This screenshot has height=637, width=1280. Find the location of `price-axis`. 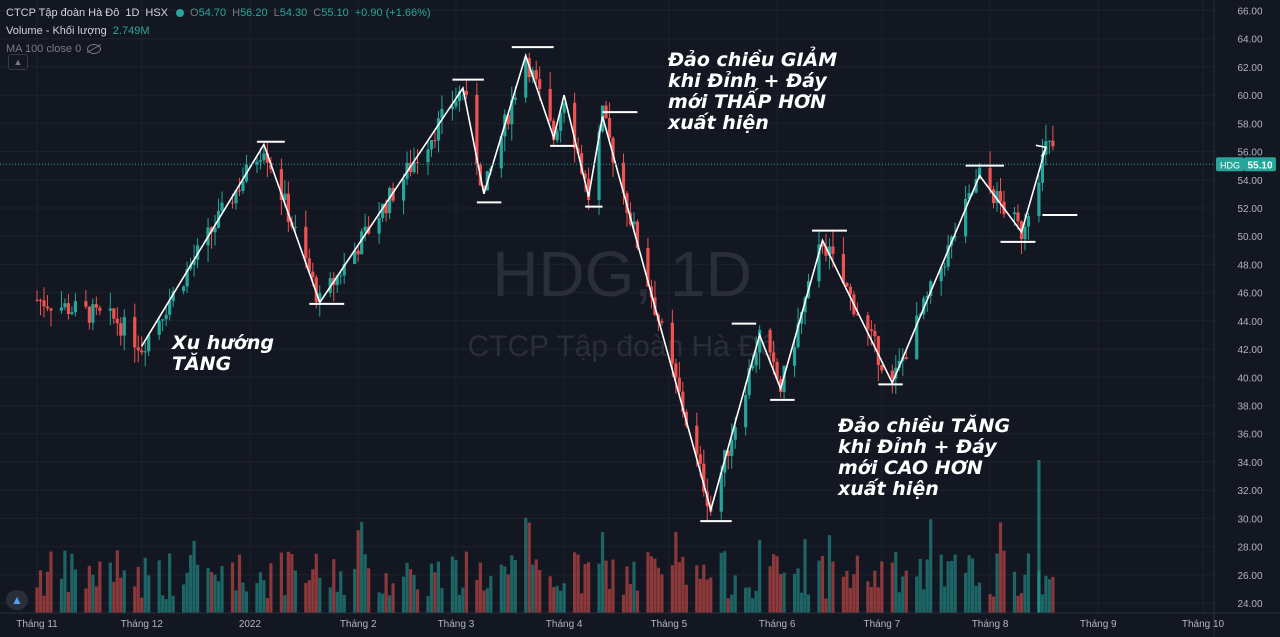

price-axis is located at coordinates (1247, 318).